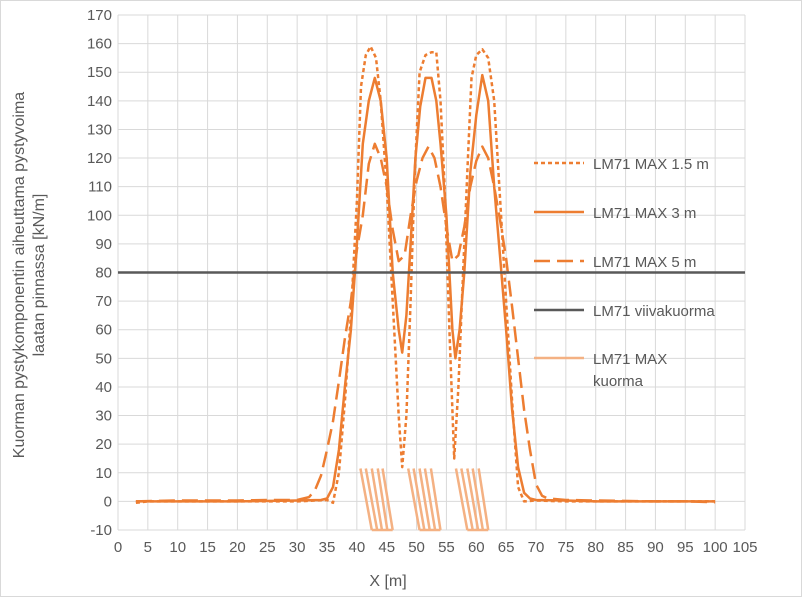 This screenshot has width=802, height=597. What do you see at coordinates (267, 547) in the screenshot?
I see `x-tick-label: 25` at bounding box center [267, 547].